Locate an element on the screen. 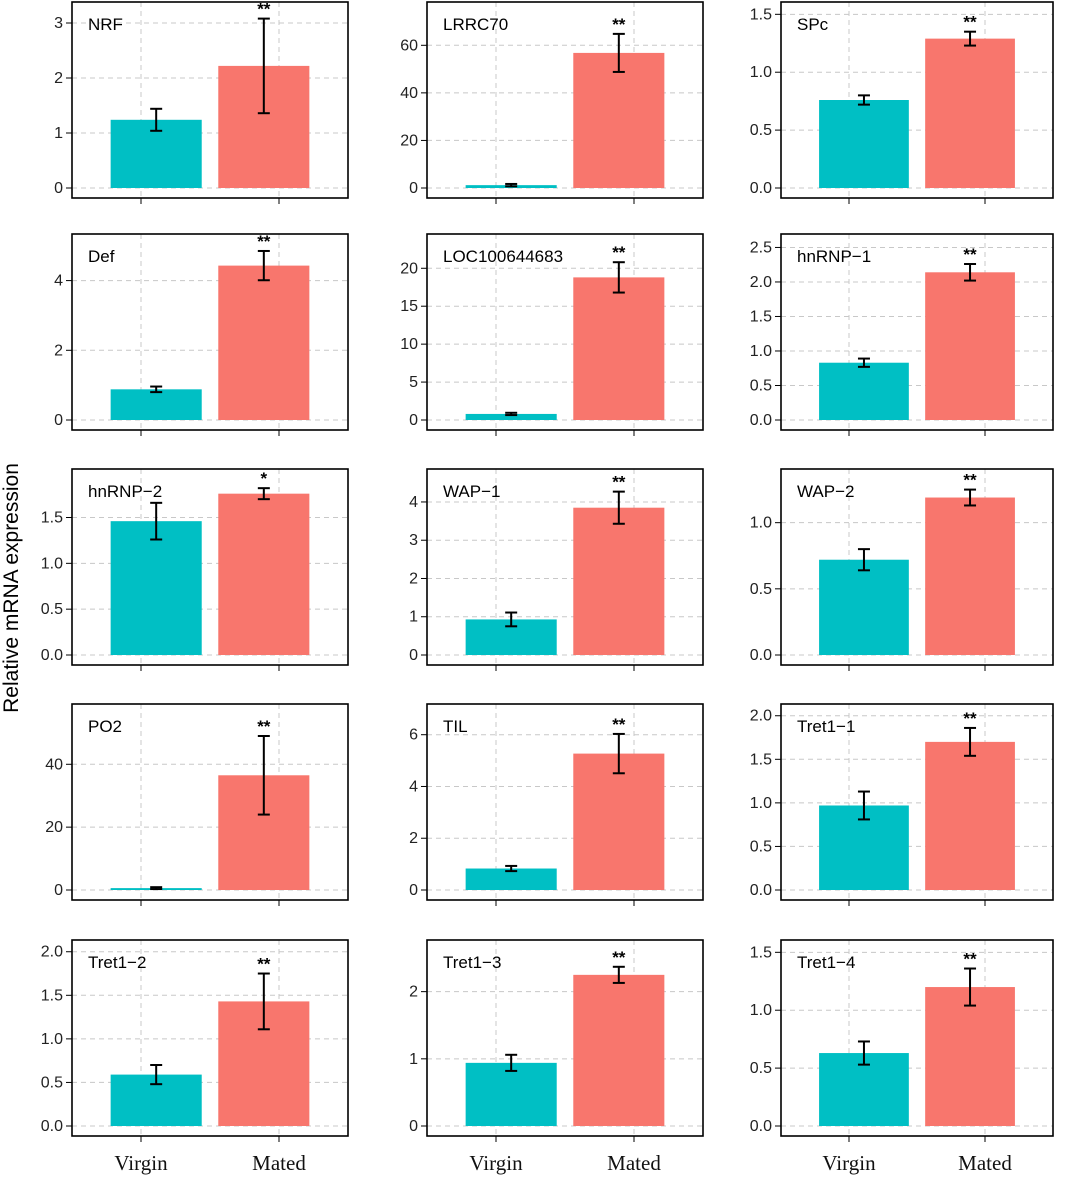  panel-11: 0.0 0.5 1.0 1.5 2.0 ** Tret1−1 is located at coordinates (902, 804).